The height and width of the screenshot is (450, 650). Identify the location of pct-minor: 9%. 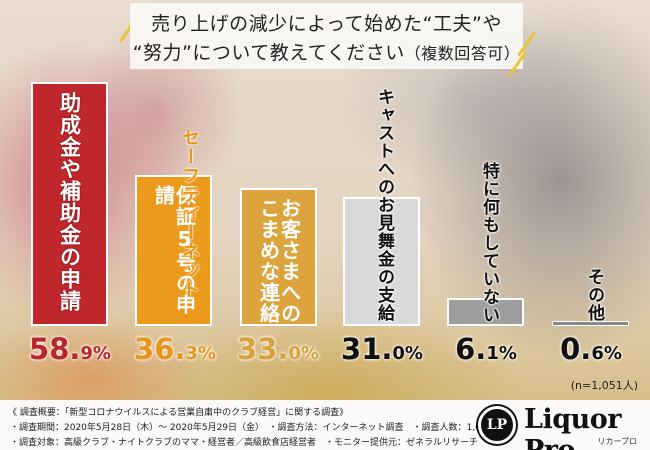
(95, 353).